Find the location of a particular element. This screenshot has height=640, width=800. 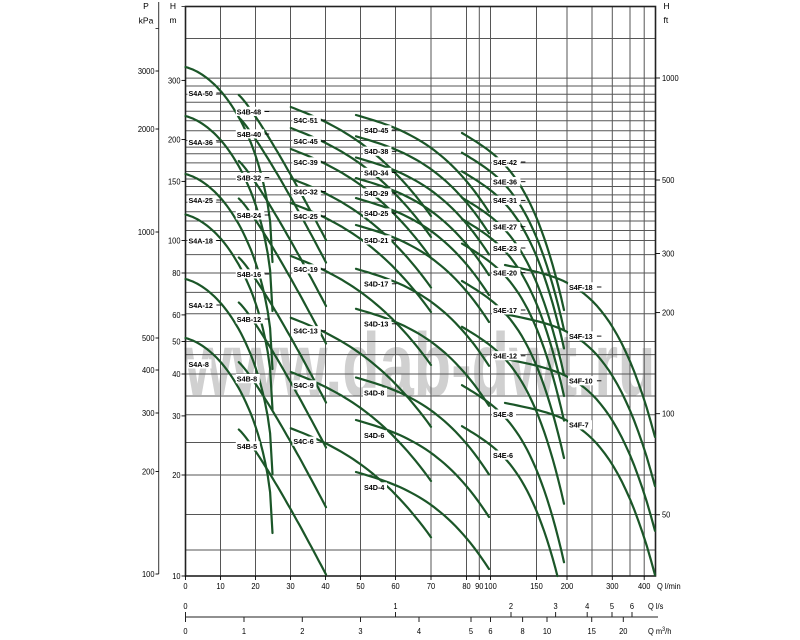

svg-text: S4E-27 is located at coordinates (505, 227).